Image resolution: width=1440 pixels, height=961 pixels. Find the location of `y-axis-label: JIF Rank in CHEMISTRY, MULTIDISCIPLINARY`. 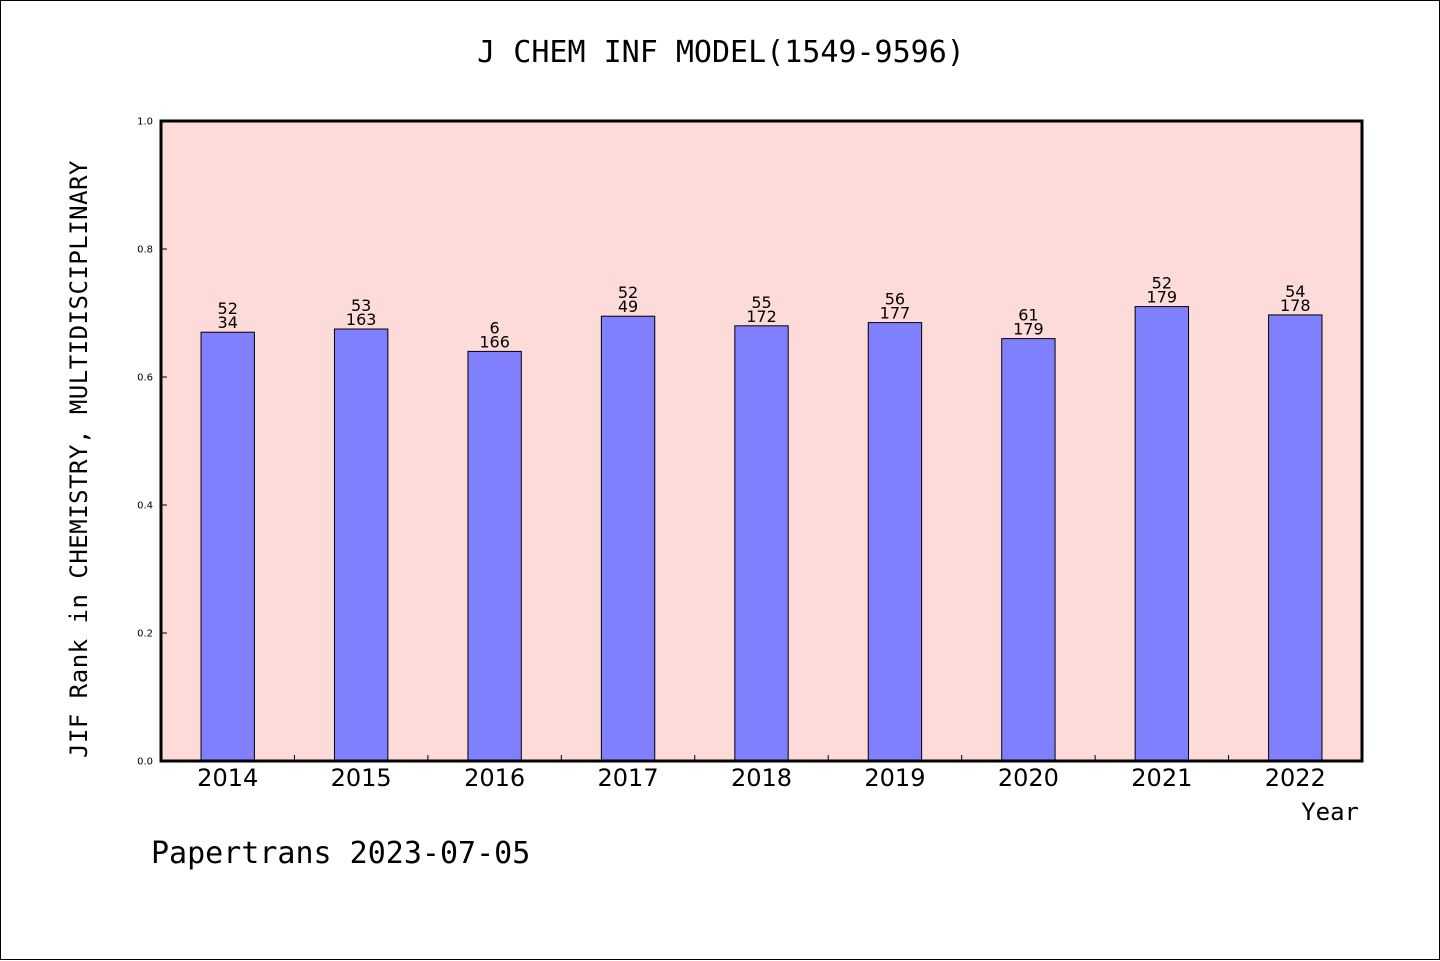

y-axis-label: JIF Rank in CHEMISTRY, MULTIDISCIPLINARY is located at coordinates (79, 459).